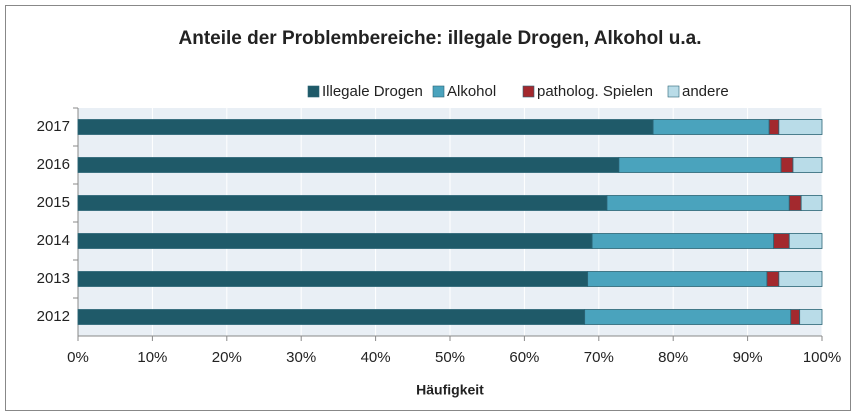 The height and width of the screenshot is (418, 862). Describe the element at coordinates (376, 357) in the screenshot. I see `x-tick-label: 40%` at that location.